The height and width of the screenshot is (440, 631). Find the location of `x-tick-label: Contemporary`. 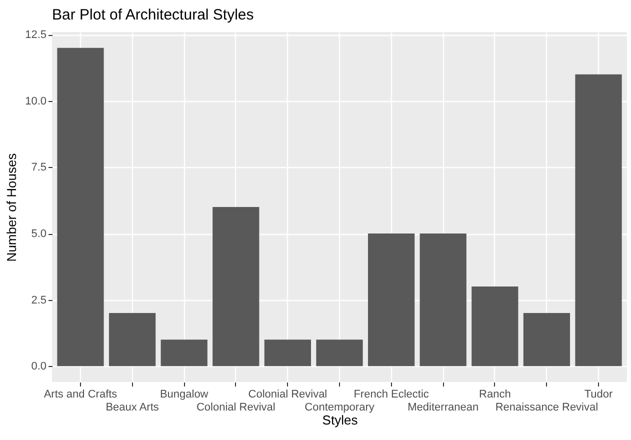

x-tick-label: Contemporary is located at coordinates (339, 408).